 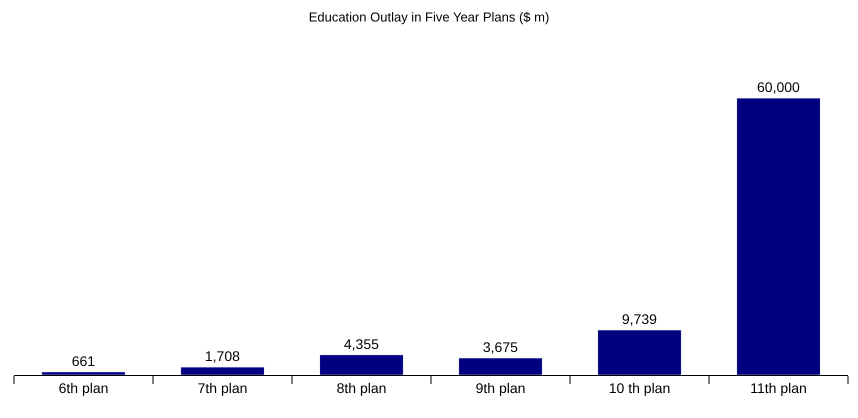 I want to click on data-label: 9,739, so click(x=640, y=319).